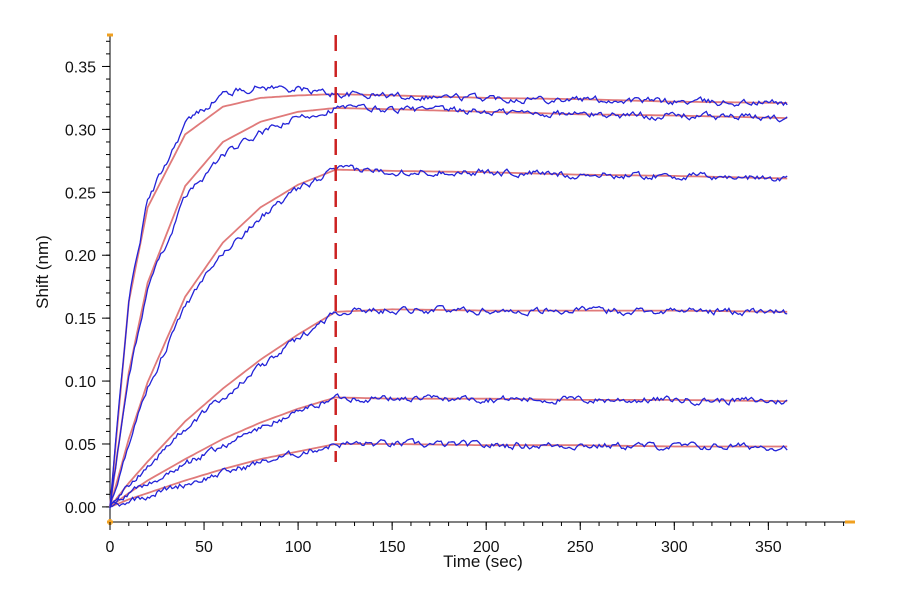 The width and height of the screenshot is (900, 605). What do you see at coordinates (483, 561) in the screenshot?
I see `x-axis-label: Time (sec)` at bounding box center [483, 561].